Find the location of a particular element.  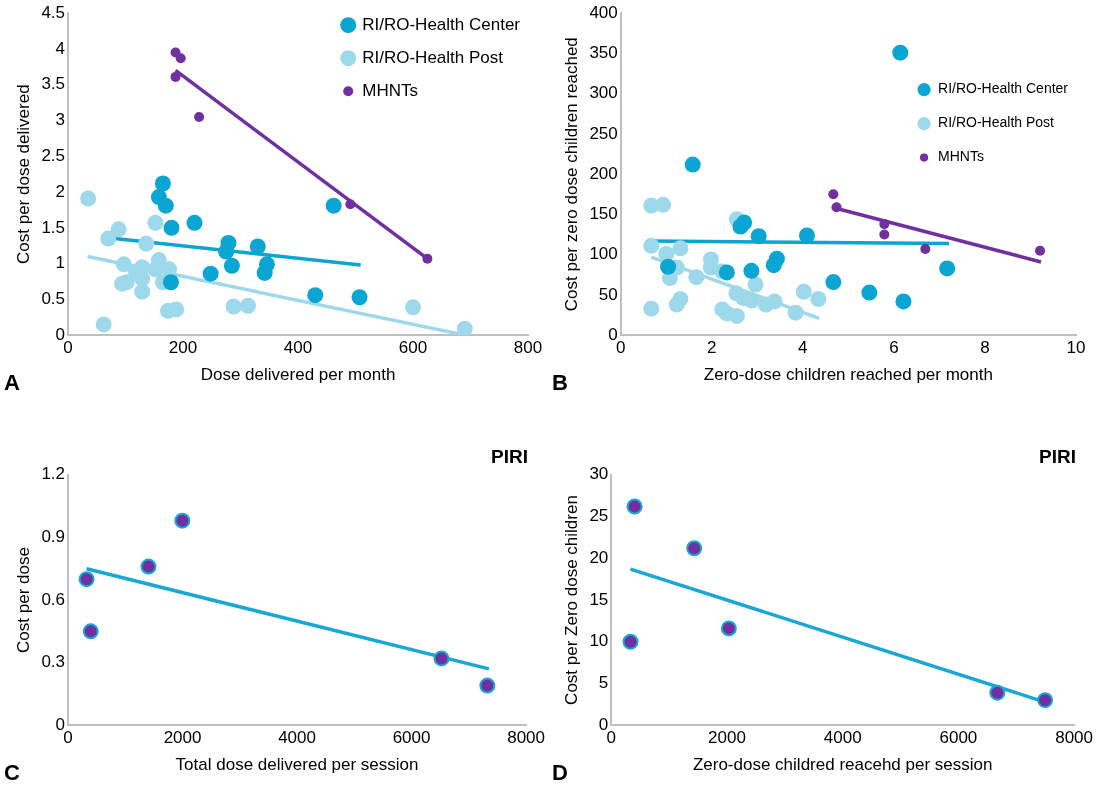

x-tick-label: 2 is located at coordinates (712, 348).